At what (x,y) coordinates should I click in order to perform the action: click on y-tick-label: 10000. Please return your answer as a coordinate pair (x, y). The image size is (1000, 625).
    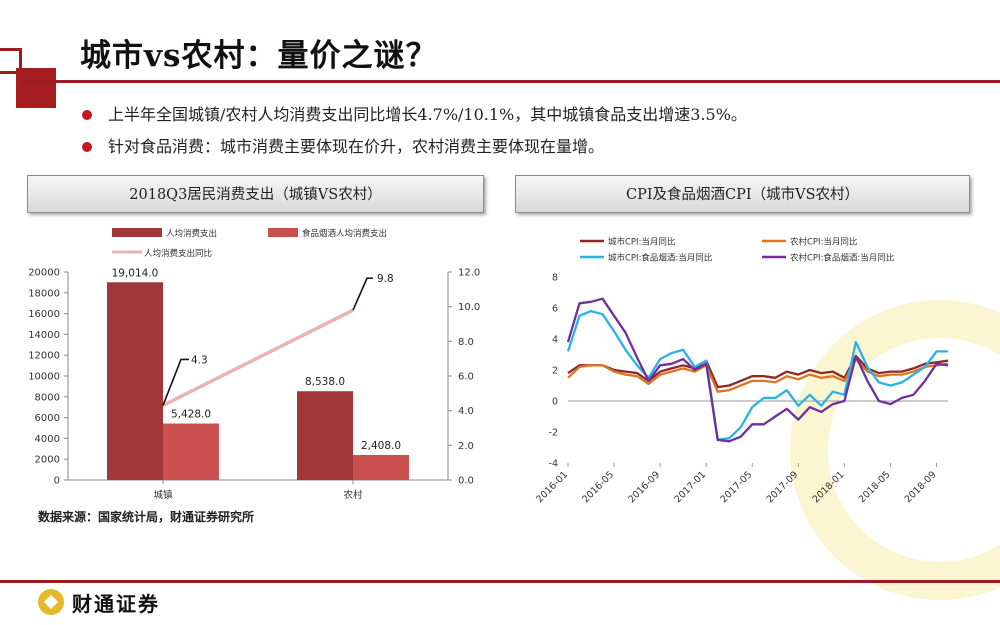
    Looking at the image, I should click on (44, 377).